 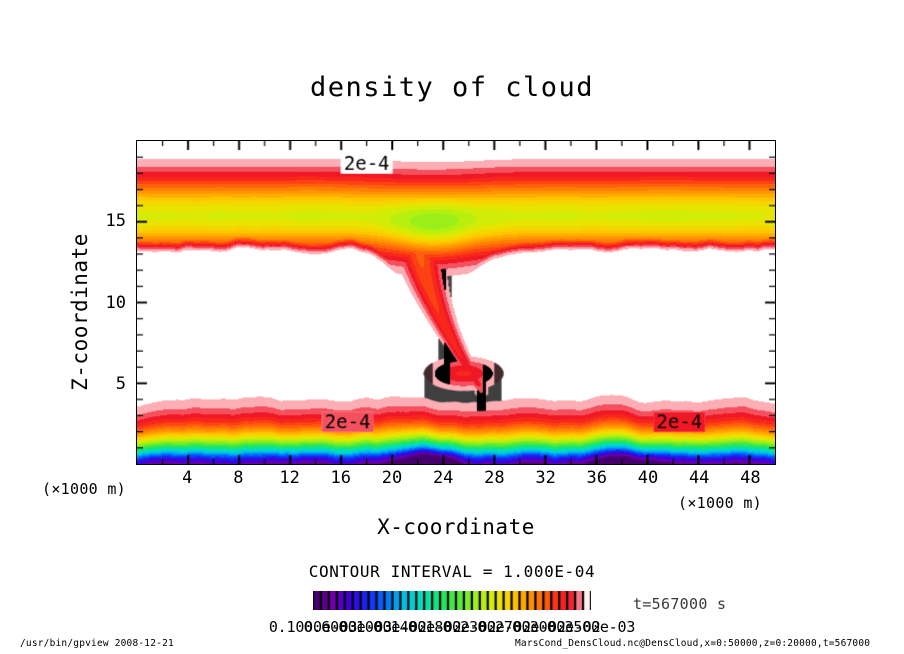 I want to click on x-tick-label: 4, so click(x=187, y=478).